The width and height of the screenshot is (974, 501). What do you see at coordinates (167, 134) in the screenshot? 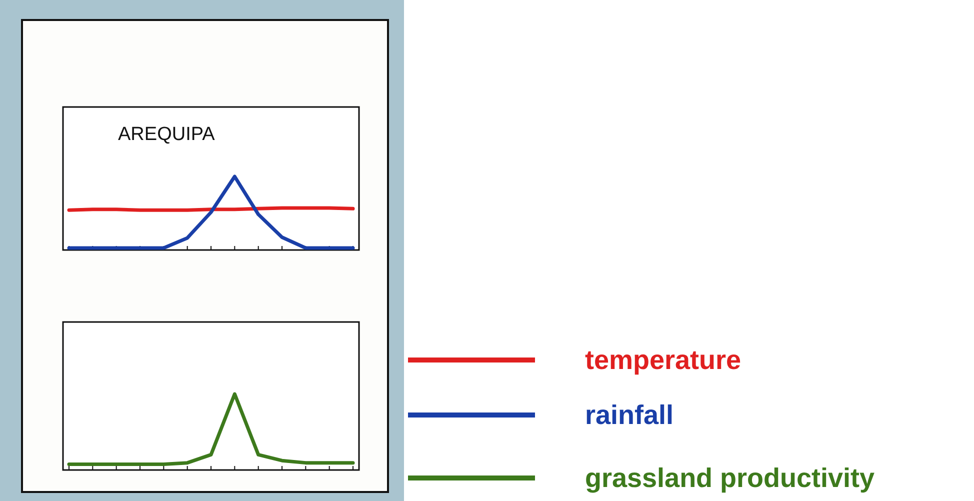
I see `chart-title: AREQUIPA` at bounding box center [167, 134].